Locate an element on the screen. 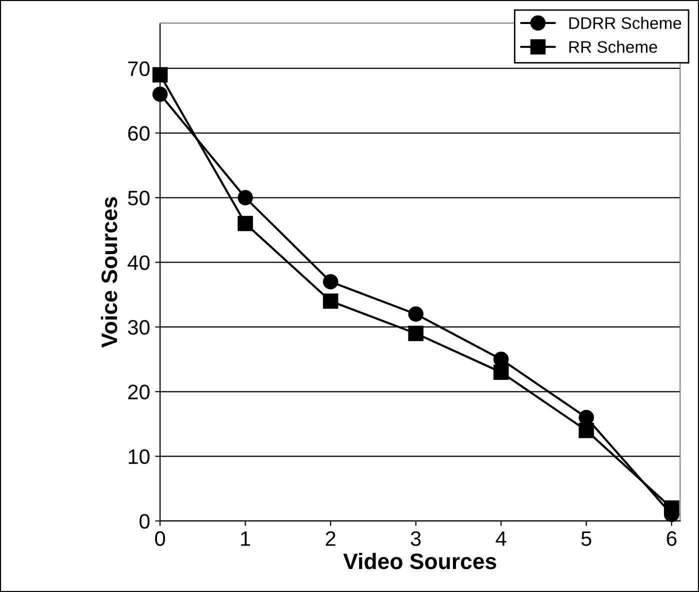  x-axis-title: Video Sources is located at coordinates (419, 561).